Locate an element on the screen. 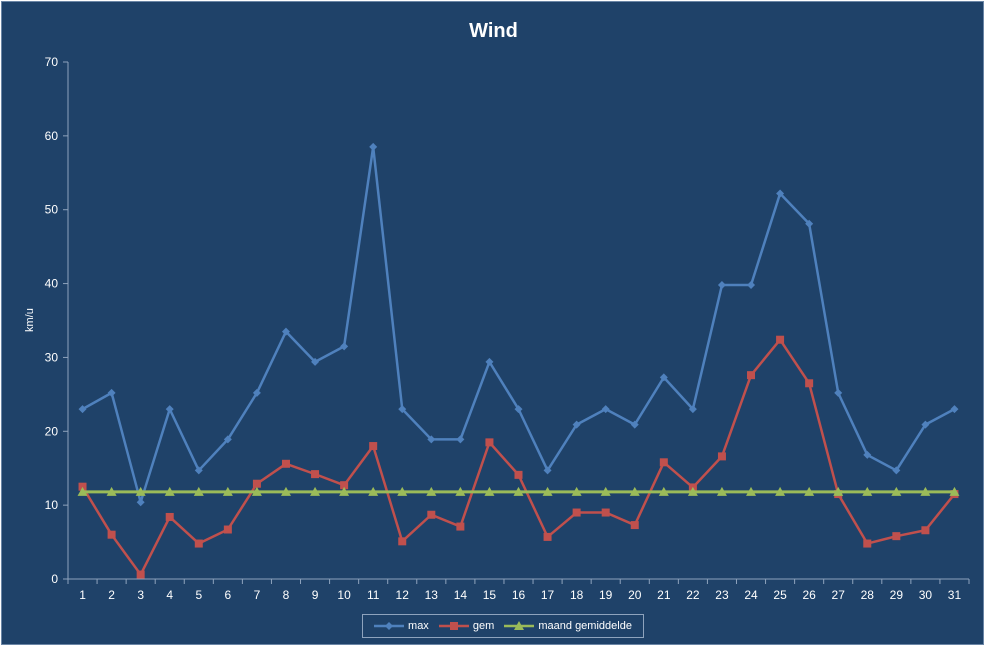 The width and height of the screenshot is (987, 648). x-tick-label: 16 is located at coordinates (519, 595).